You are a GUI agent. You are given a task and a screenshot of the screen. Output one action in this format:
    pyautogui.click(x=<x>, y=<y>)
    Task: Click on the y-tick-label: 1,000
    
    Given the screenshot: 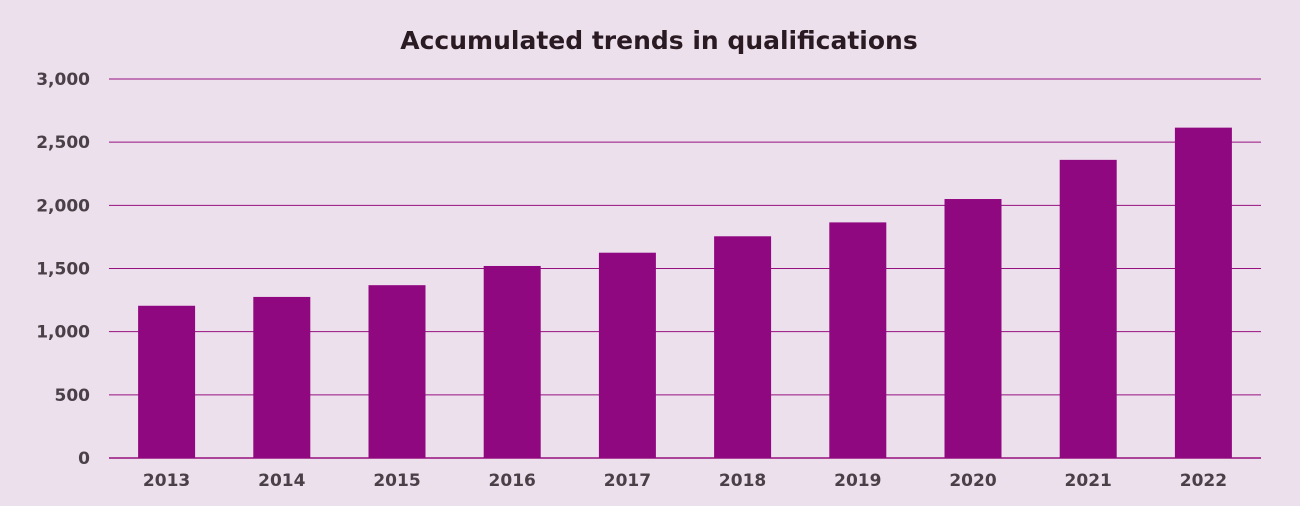 What is the action you would take?
    pyautogui.click(x=63, y=333)
    